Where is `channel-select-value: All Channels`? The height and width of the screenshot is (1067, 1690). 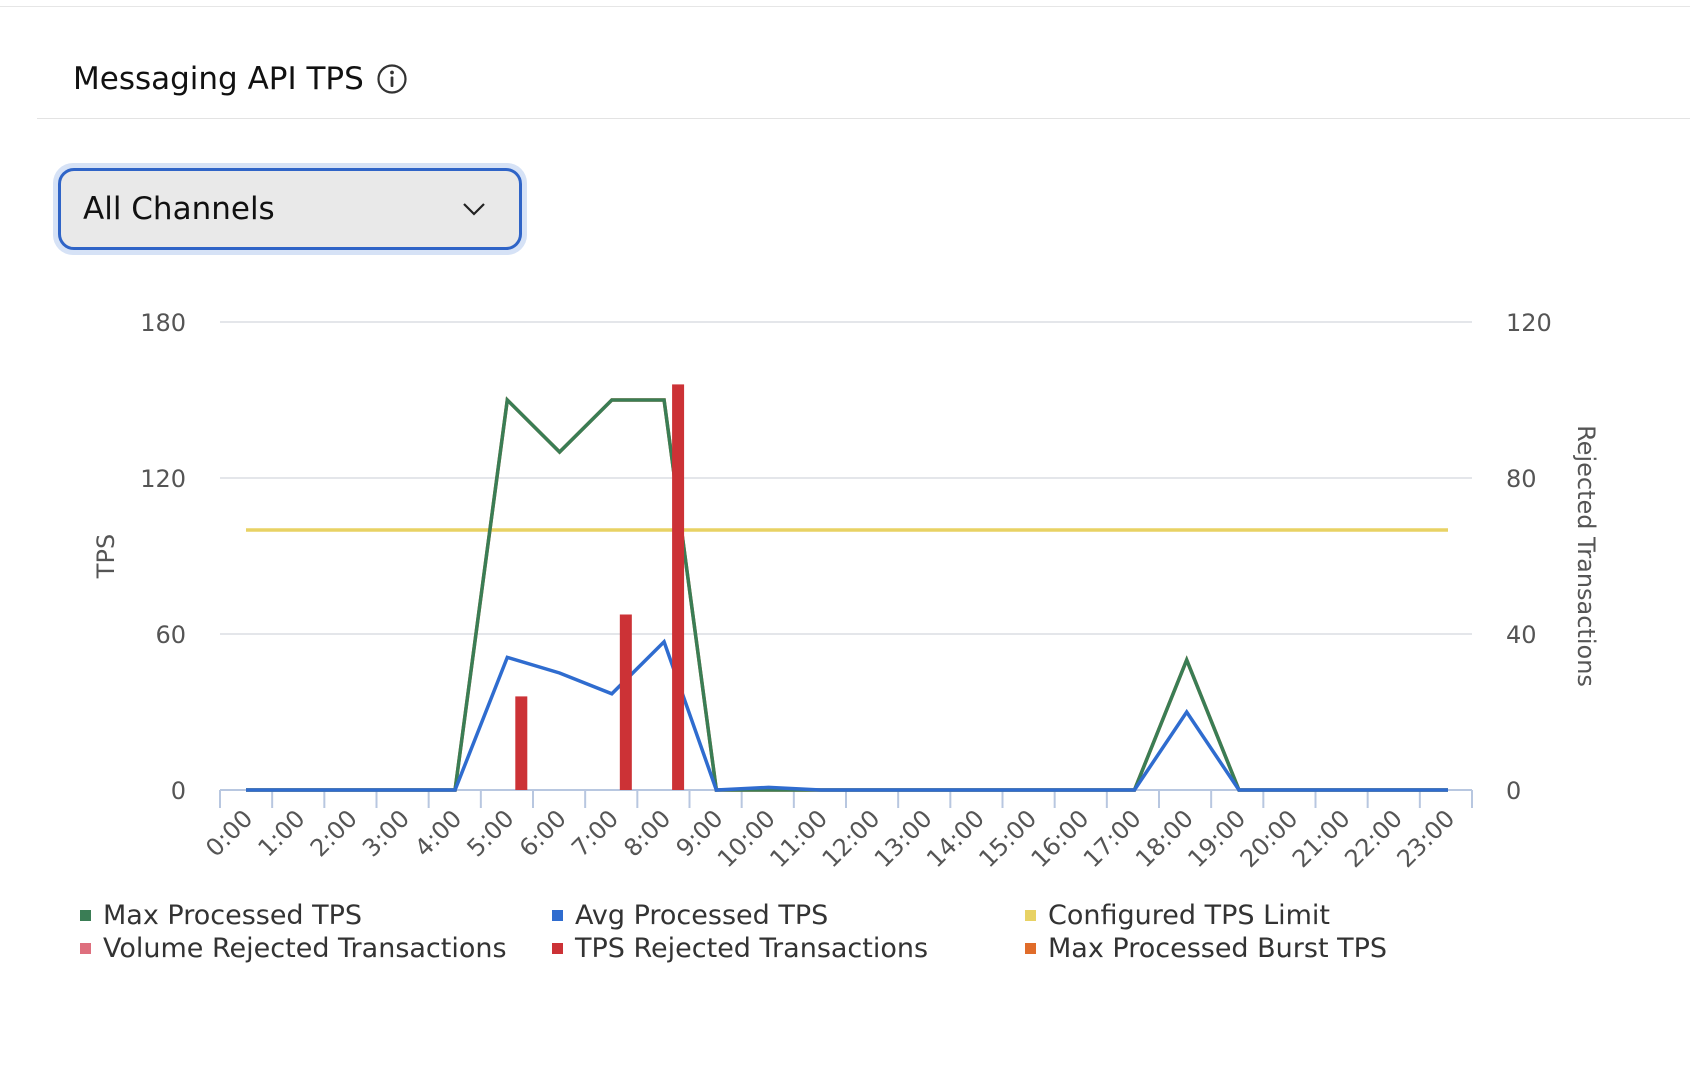 channel-select-value: All Channels is located at coordinates (179, 209).